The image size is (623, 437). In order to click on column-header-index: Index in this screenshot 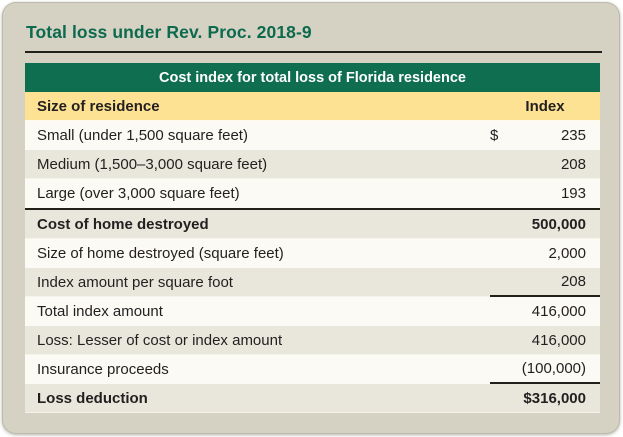, I will do `click(545, 106)`.